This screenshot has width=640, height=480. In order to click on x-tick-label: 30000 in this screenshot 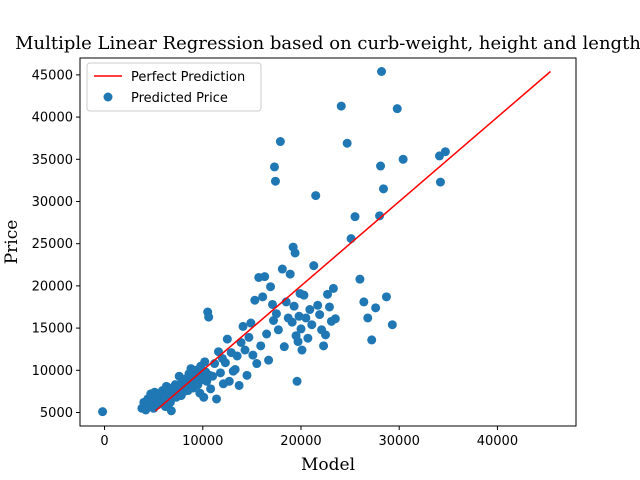, I will do `click(399, 441)`.